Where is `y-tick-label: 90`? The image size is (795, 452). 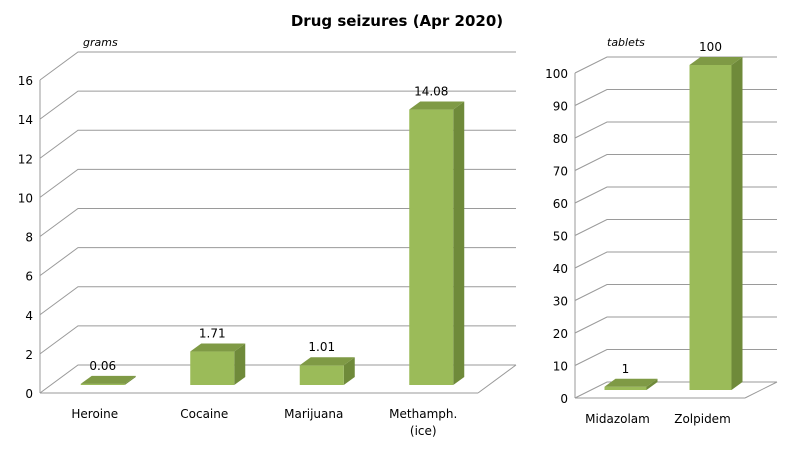 y-tick-label: 90 is located at coordinates (560, 107).